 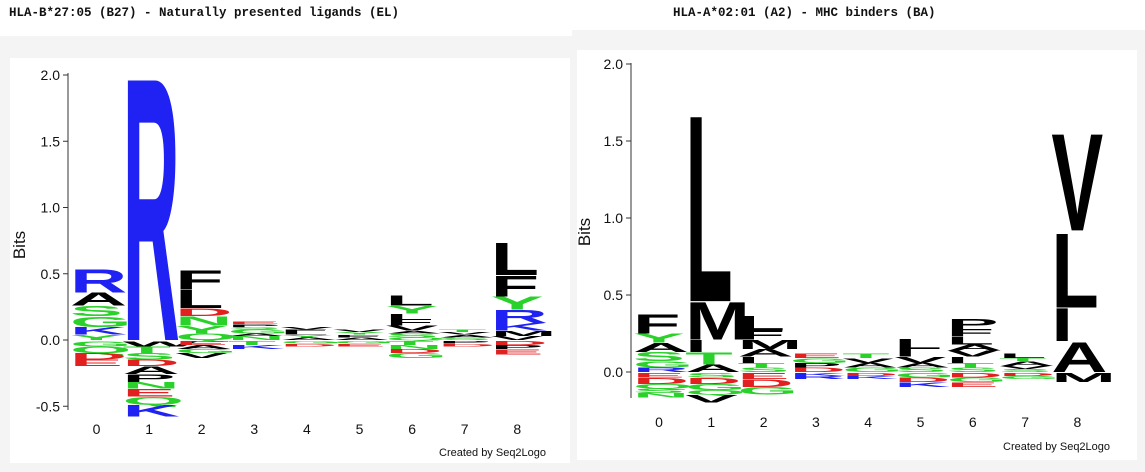 What do you see at coordinates (160, 344) in the screenshot?
I see `left-residue-W: W` at bounding box center [160, 344].